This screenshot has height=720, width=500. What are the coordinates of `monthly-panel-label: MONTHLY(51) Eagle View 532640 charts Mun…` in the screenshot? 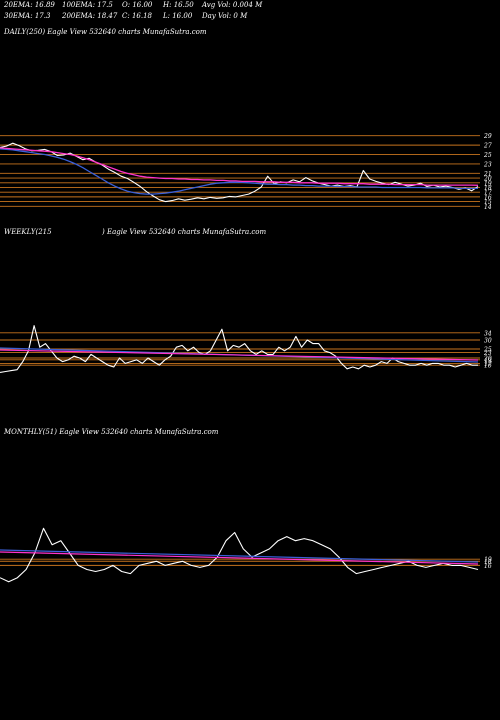 It's located at (111, 432).